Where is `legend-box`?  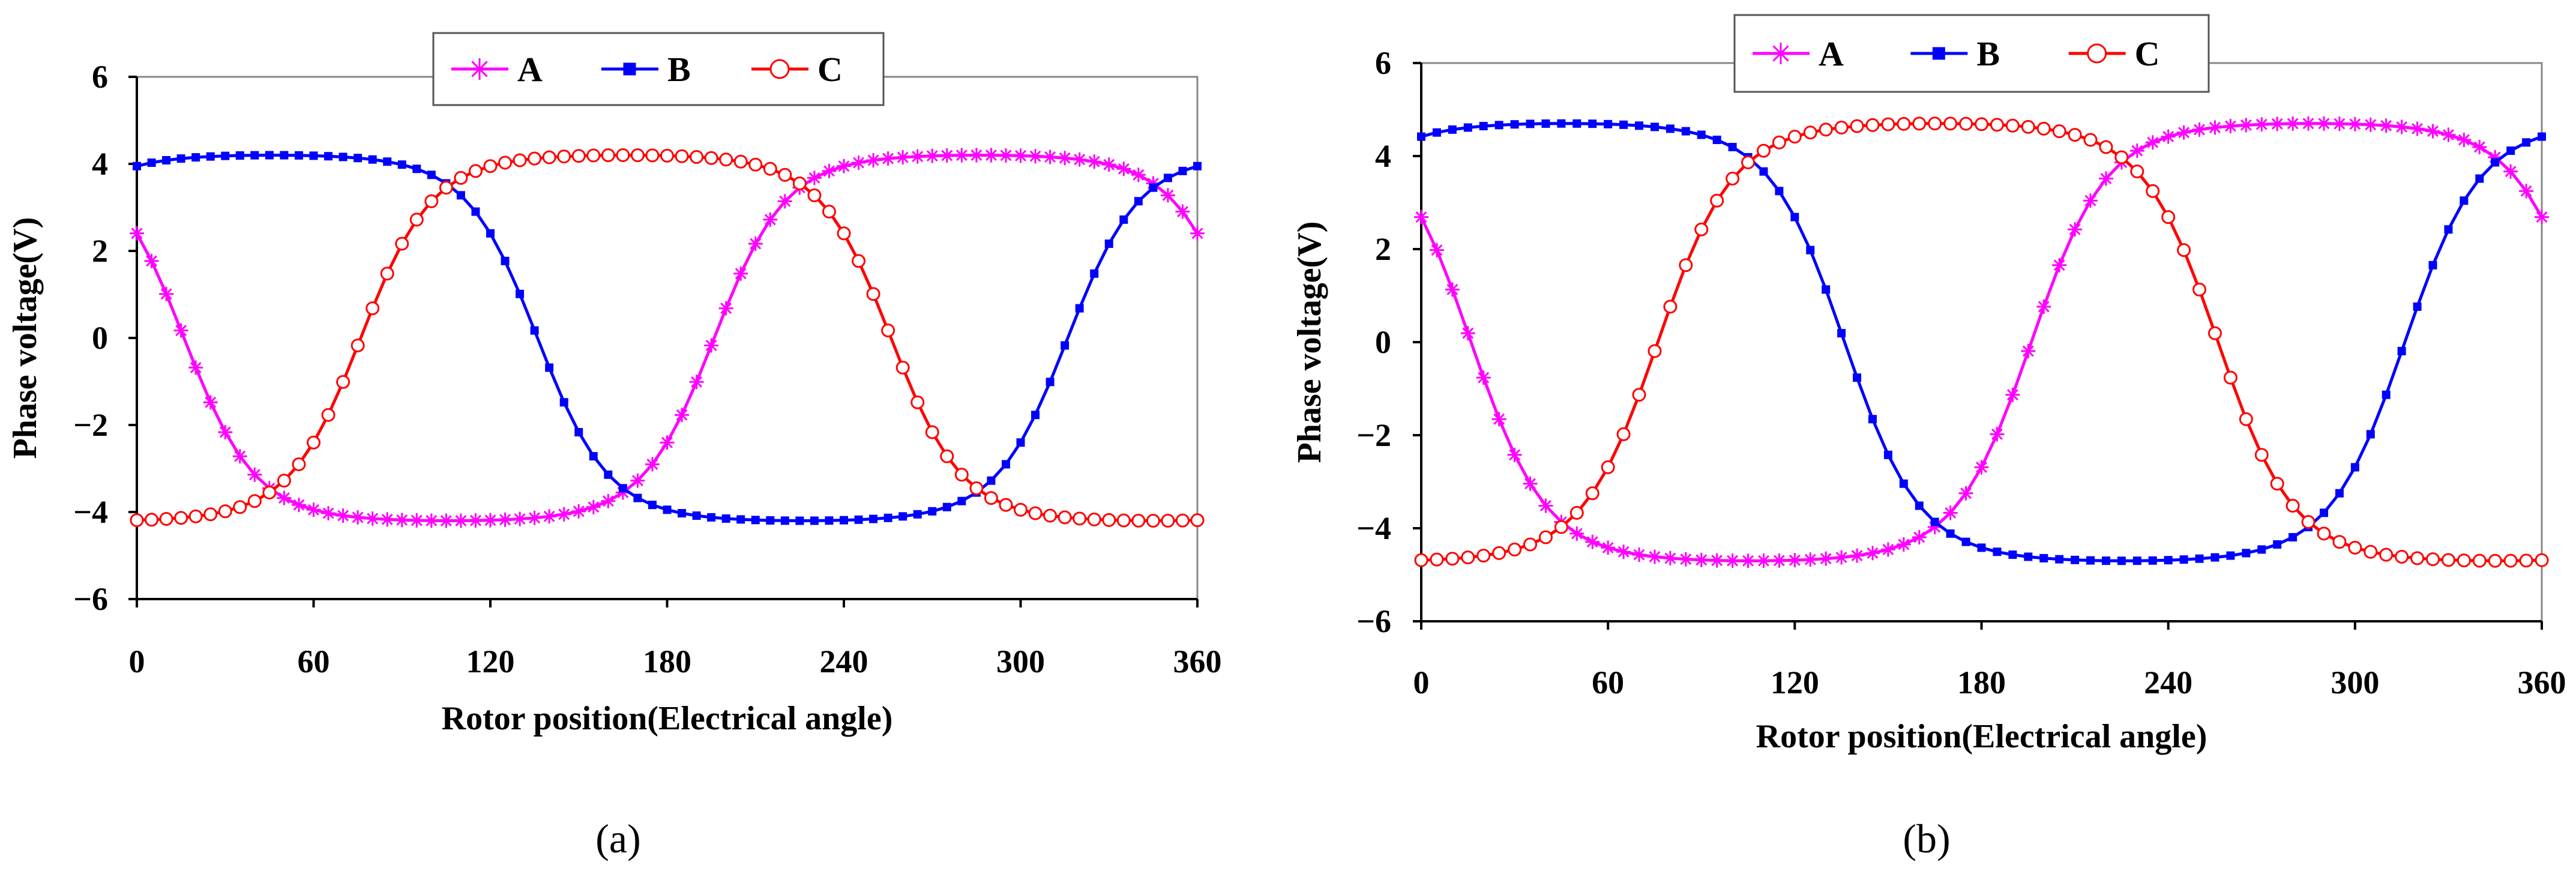 legend-box is located at coordinates (1971, 53).